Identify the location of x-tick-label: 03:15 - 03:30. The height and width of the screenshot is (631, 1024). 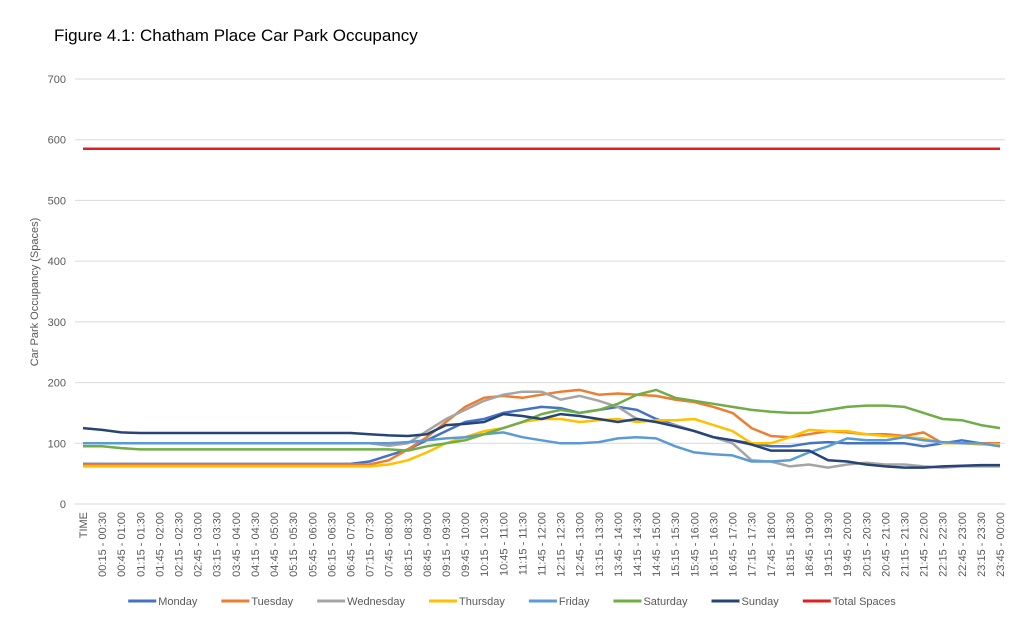
(218, 544).